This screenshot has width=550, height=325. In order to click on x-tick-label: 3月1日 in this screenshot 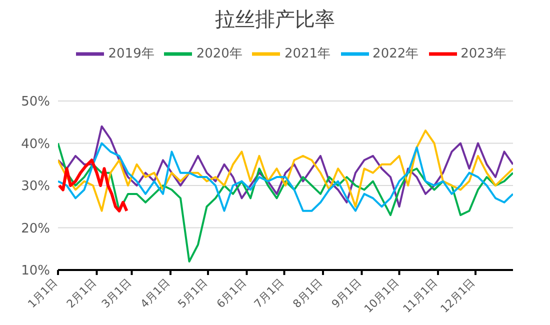, I will do `click(116, 293)`.